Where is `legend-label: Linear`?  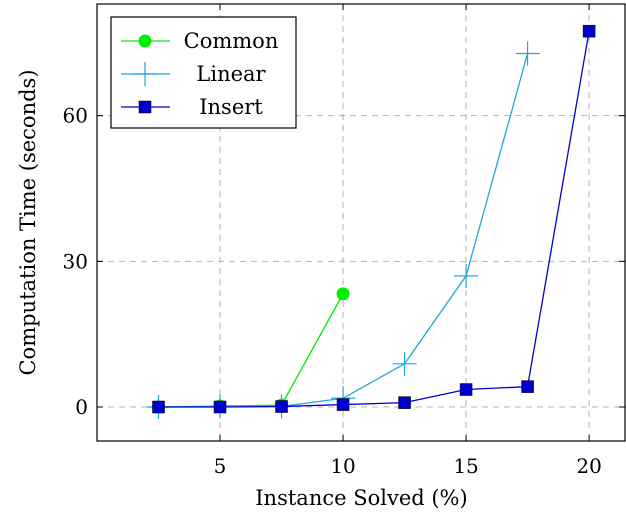 legend-label: Linear is located at coordinates (231, 74).